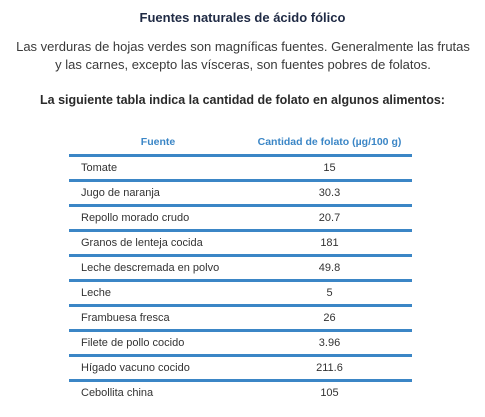 The height and width of the screenshot is (417, 485). What do you see at coordinates (135, 218) in the screenshot?
I see `food-cell: Repollo morado crudo` at bounding box center [135, 218].